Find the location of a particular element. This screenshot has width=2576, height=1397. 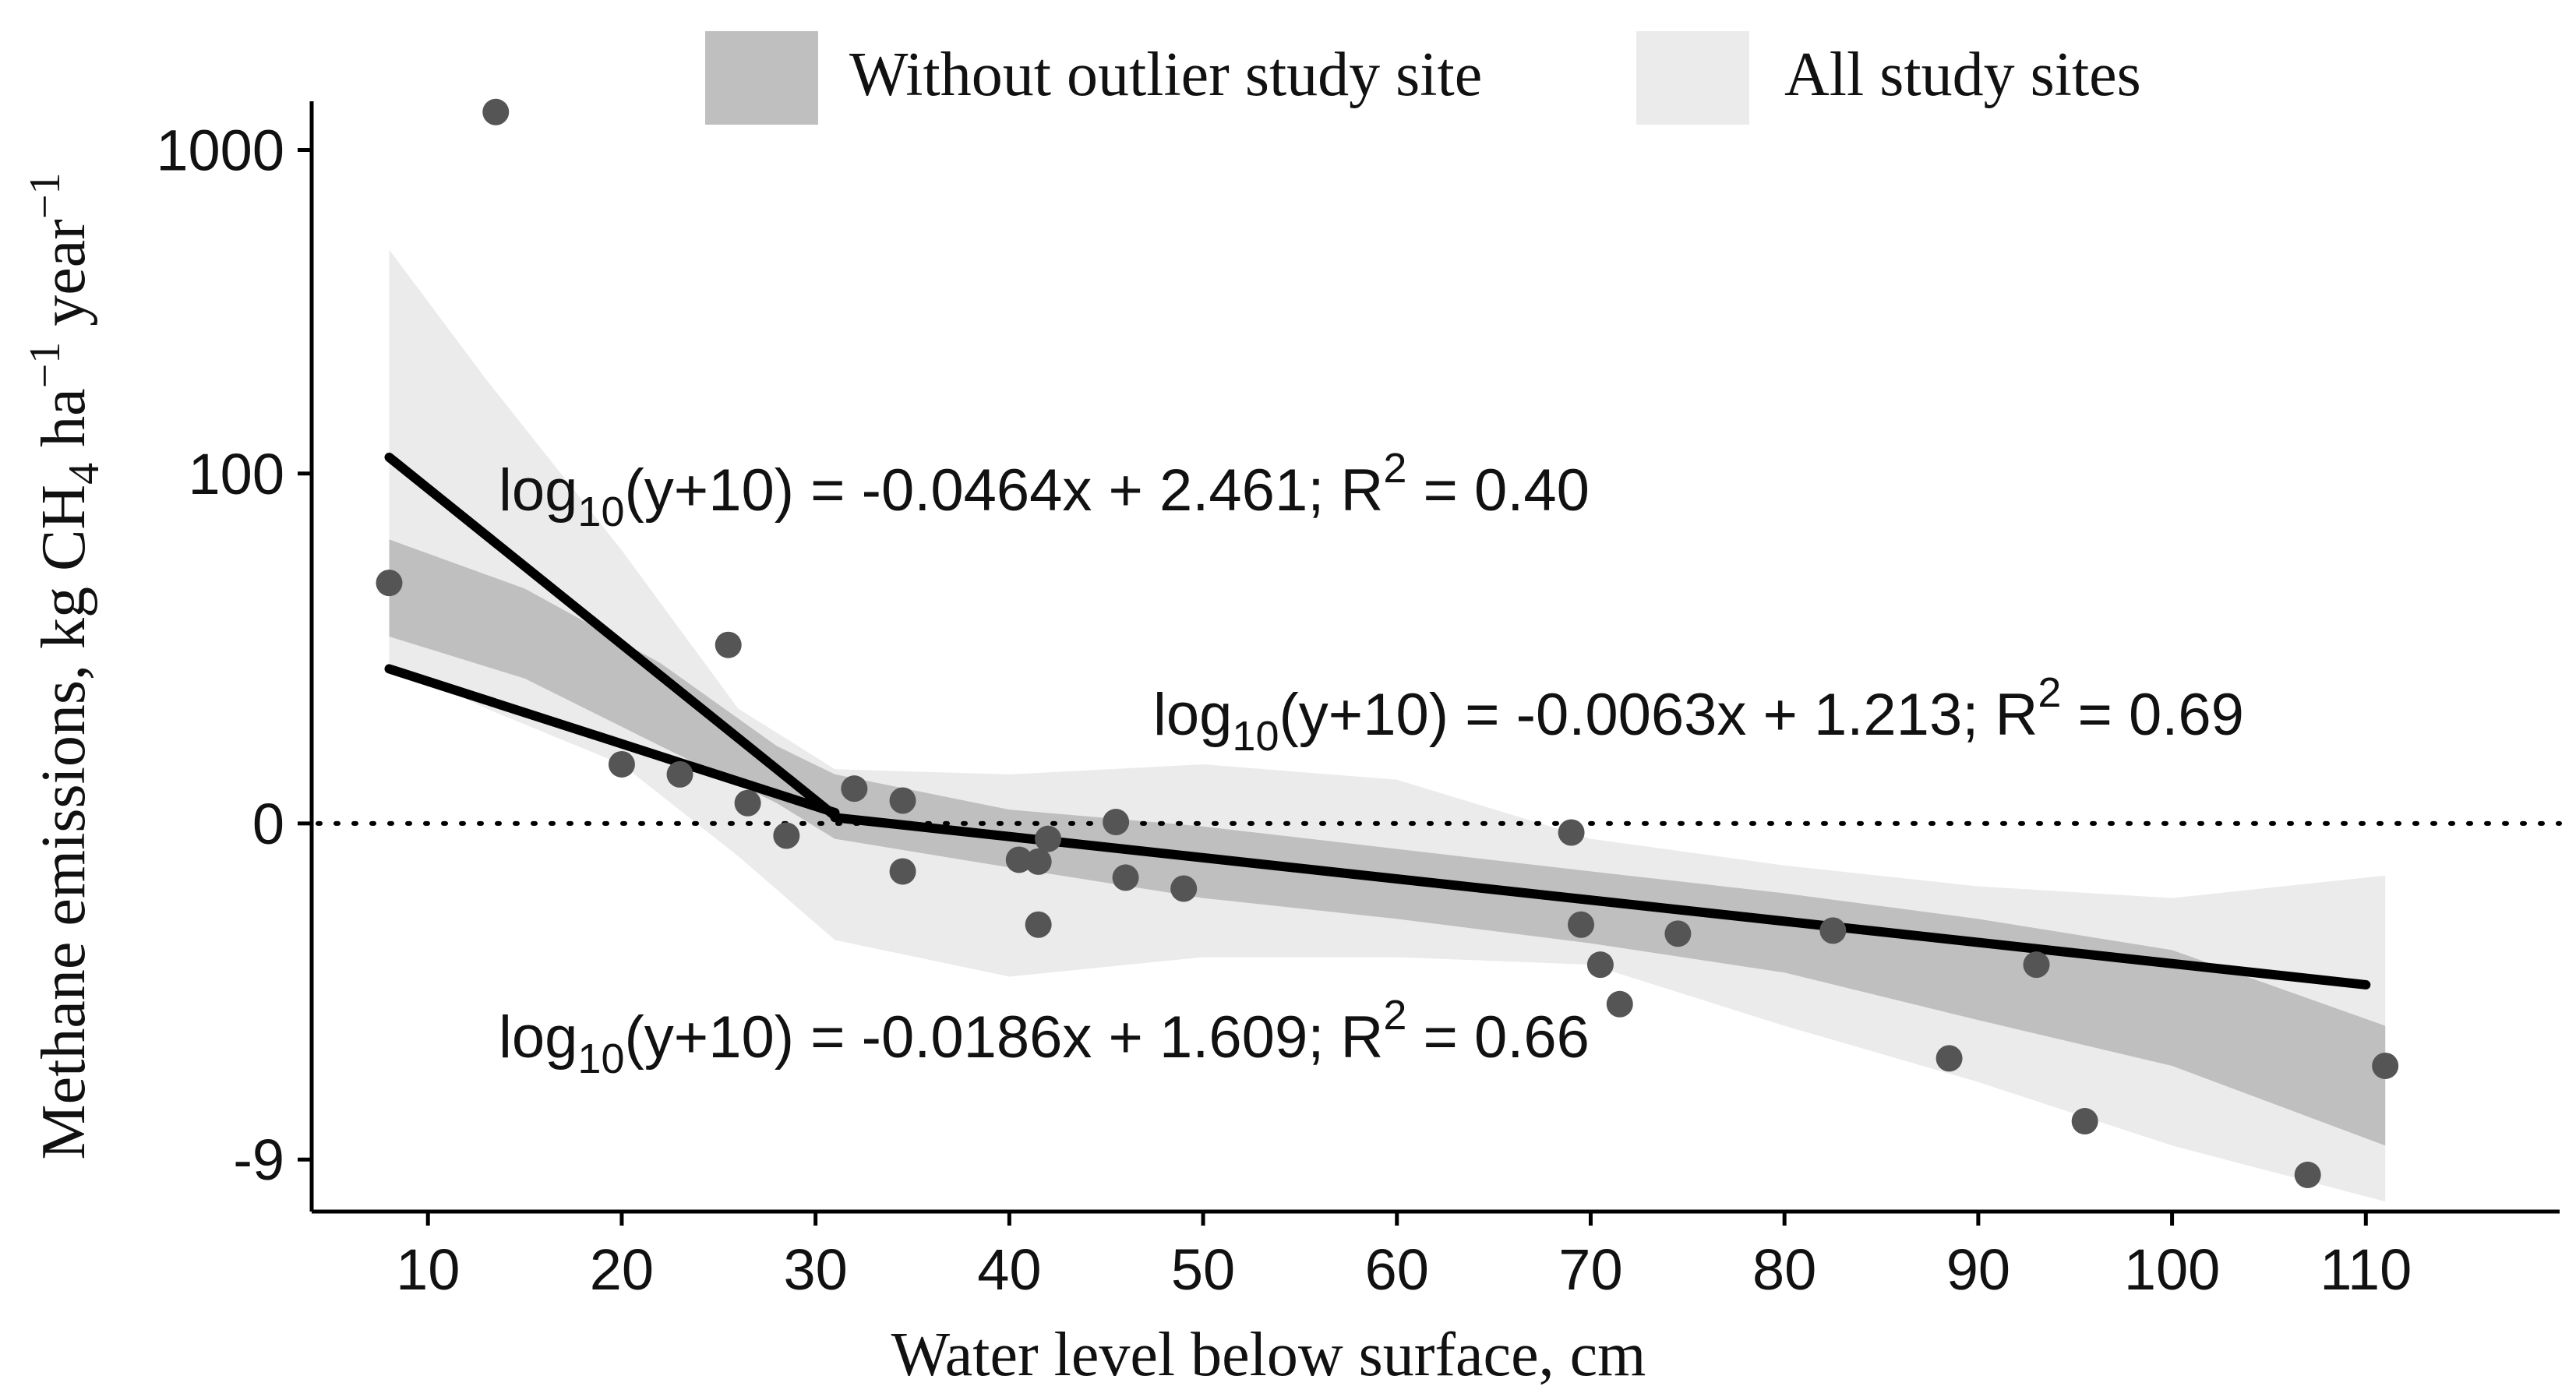

y-axis-title-sup2: −1 is located at coordinates (45, 196).